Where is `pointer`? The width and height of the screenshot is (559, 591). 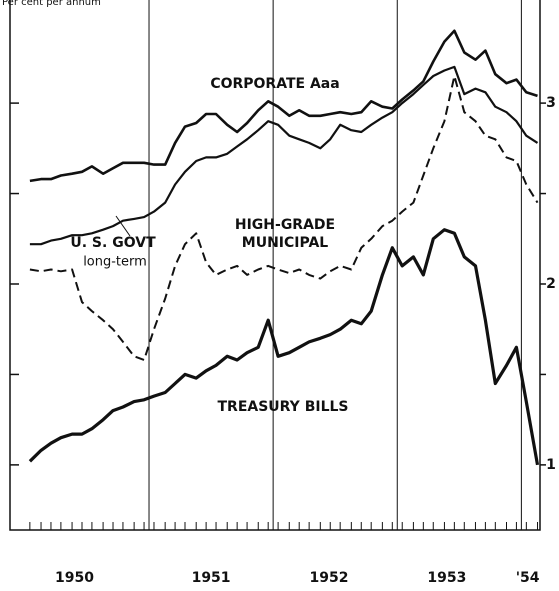 pointer is located at coordinates (123, 226).